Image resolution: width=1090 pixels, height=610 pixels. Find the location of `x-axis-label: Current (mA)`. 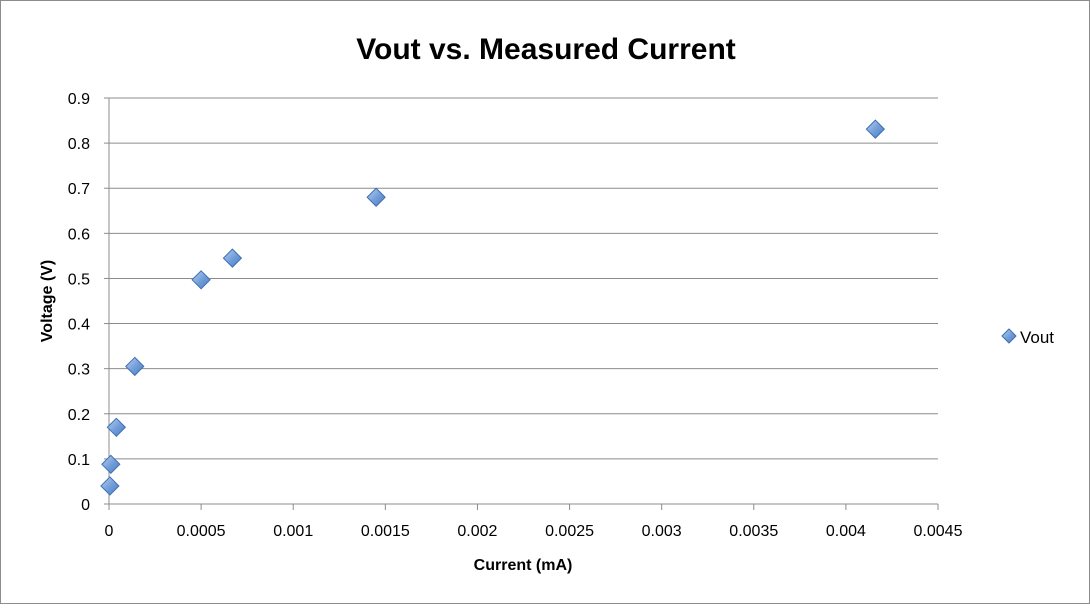

x-axis-label: Current (mA) is located at coordinates (523, 565).